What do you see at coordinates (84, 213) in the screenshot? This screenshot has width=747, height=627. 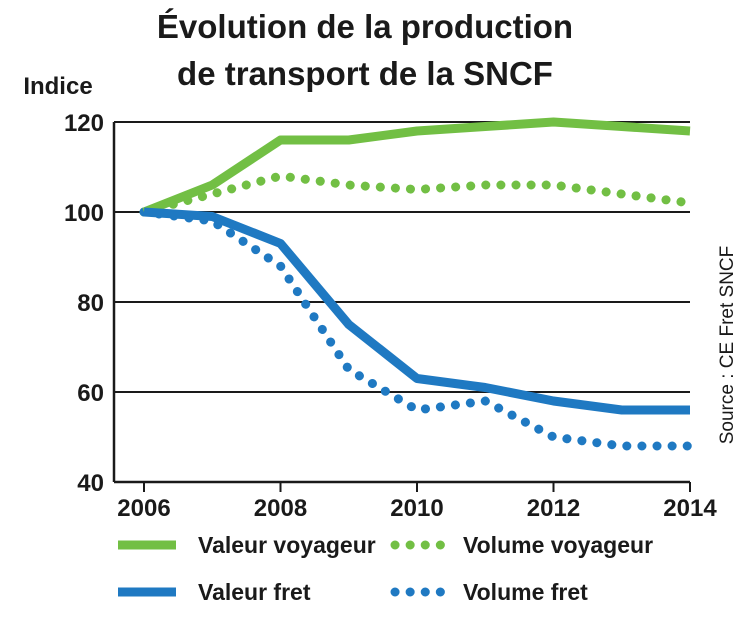 I see `y-tick-label: 100` at bounding box center [84, 213].